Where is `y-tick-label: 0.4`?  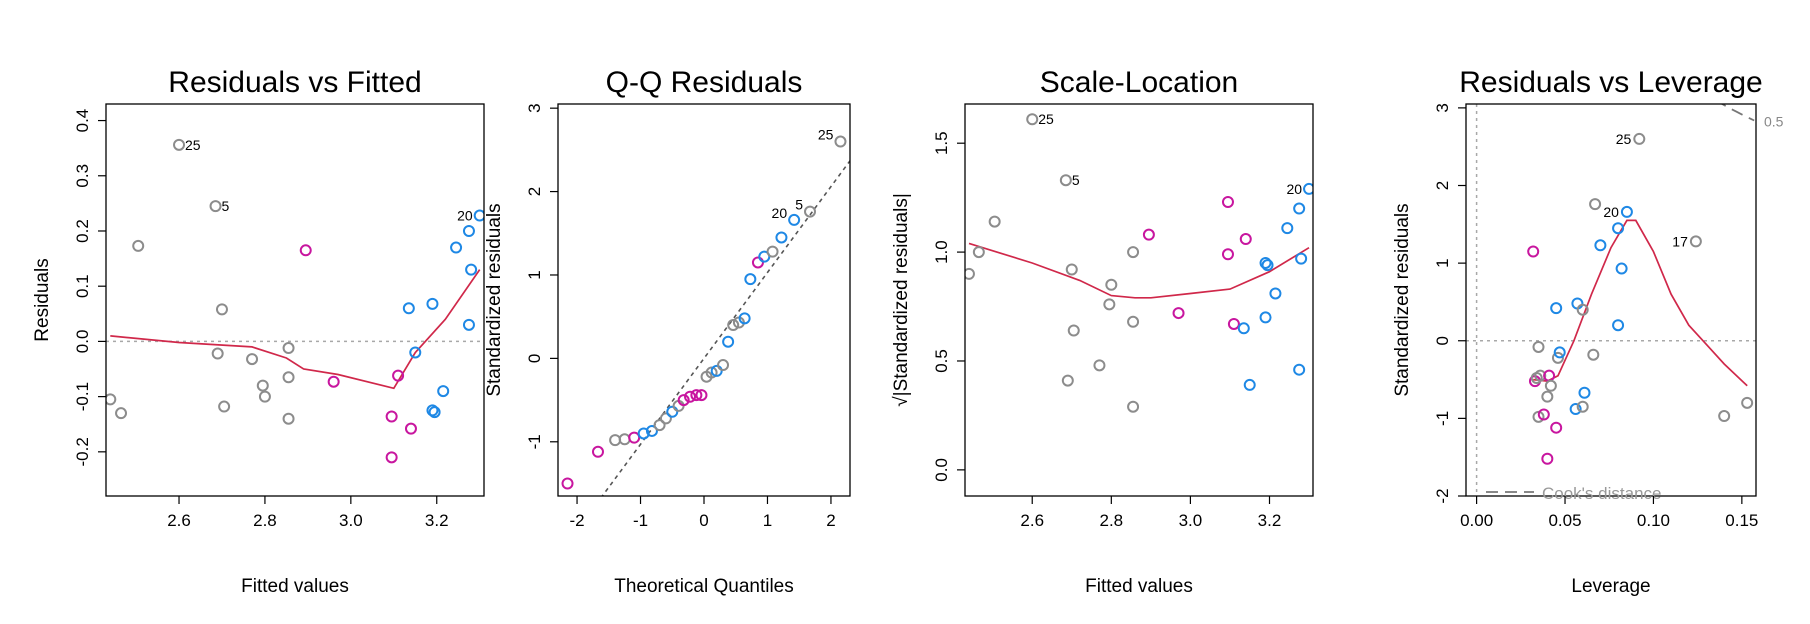 y-tick-label: 0.4 is located at coordinates (82, 121).